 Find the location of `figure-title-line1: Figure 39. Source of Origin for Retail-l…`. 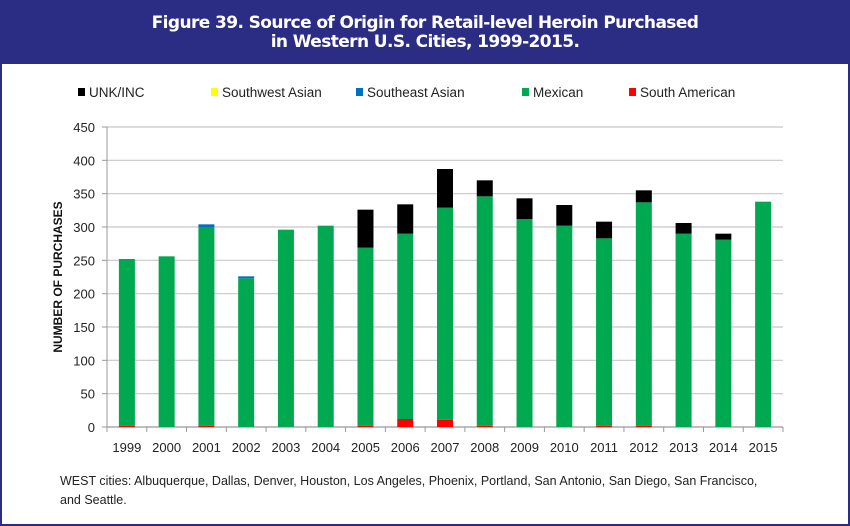

figure-title-line1: Figure 39. Source of Origin for Retail-l… is located at coordinates (425, 23).